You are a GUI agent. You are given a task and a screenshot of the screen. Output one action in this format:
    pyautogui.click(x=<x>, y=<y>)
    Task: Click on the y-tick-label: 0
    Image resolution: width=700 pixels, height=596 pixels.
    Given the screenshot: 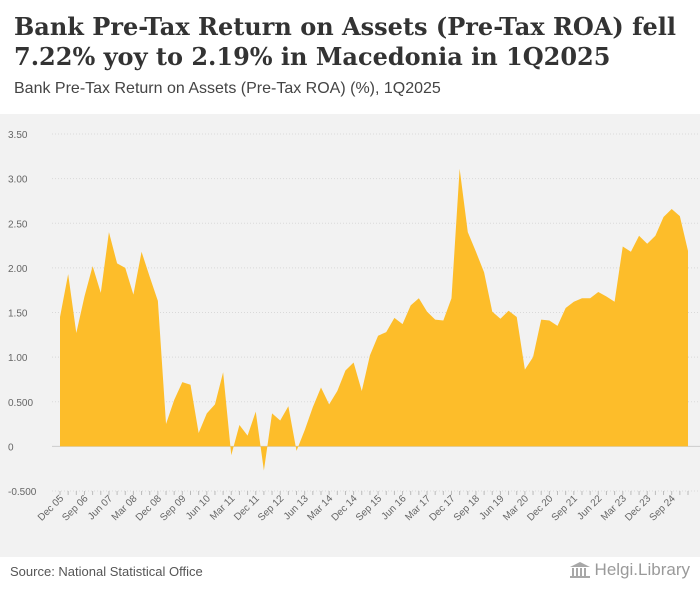 What is the action you would take?
    pyautogui.click(x=11, y=447)
    